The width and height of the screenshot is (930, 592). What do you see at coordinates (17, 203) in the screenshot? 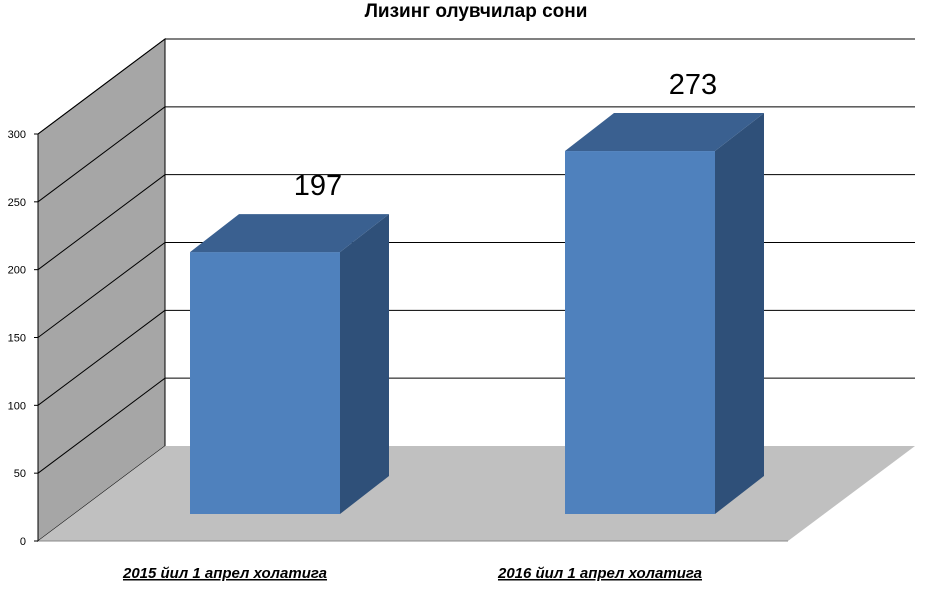
I see `y-tick-label: 250` at bounding box center [17, 203].